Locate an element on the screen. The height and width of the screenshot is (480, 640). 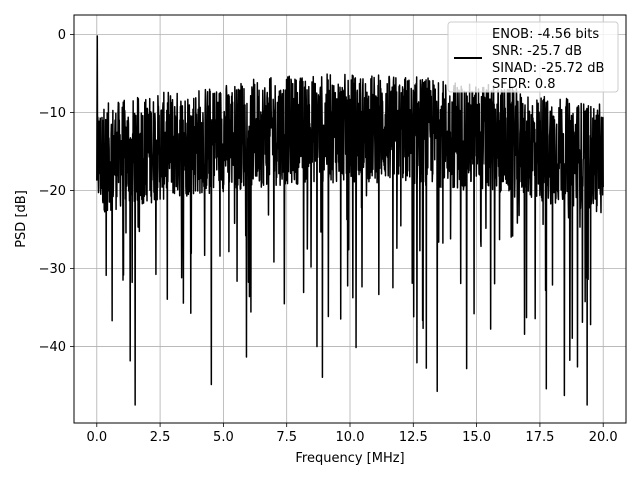
x-tick-label: 17.5 is located at coordinates (539, 437).